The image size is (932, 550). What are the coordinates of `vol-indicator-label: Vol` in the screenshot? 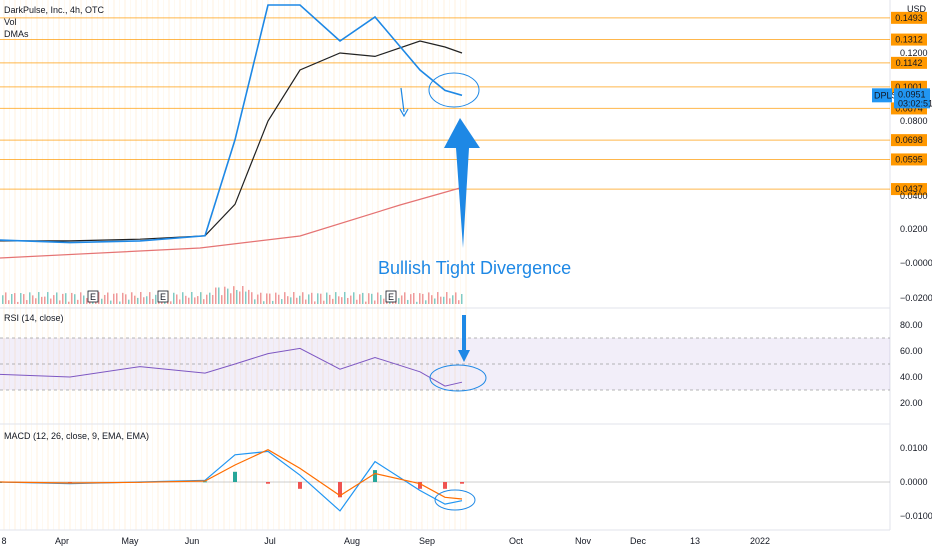 It's located at (10, 22).